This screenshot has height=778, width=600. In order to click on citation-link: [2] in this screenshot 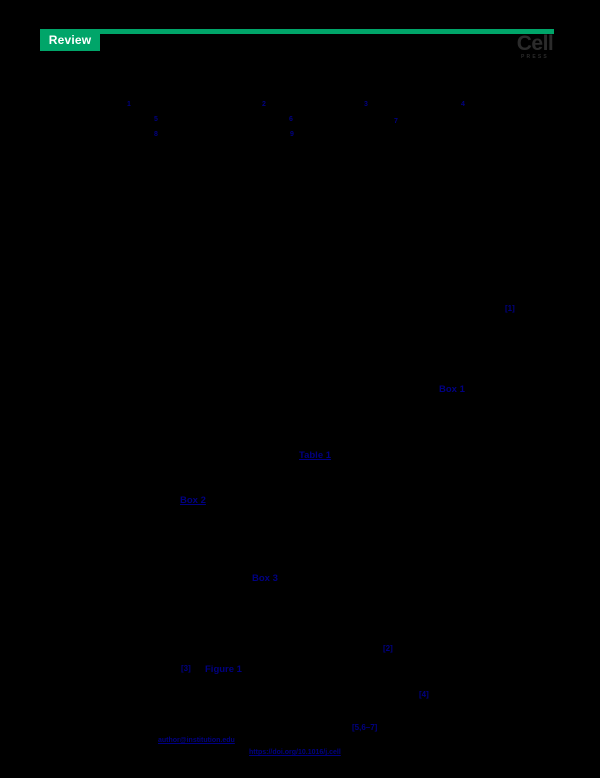, I will do `click(388, 648)`.